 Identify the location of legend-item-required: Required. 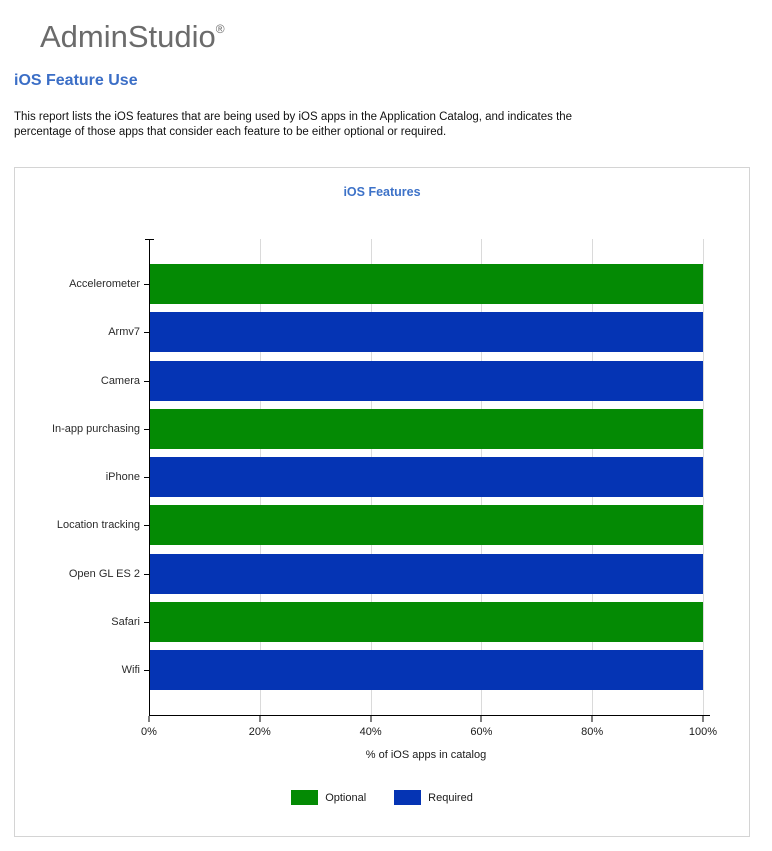
(433, 797).